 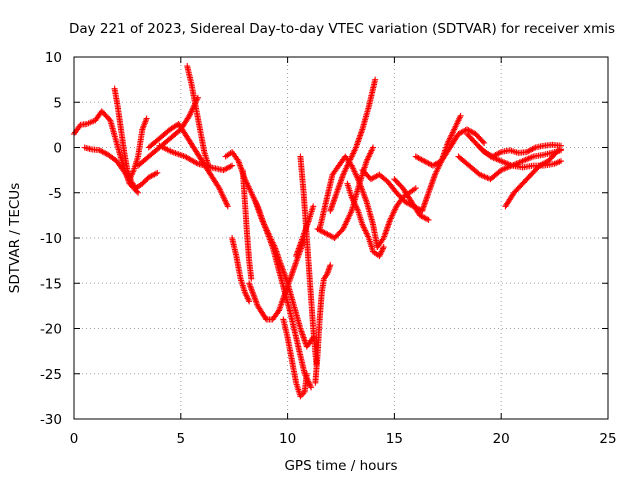 What do you see at coordinates (501, 439) in the screenshot?
I see `x-tick-label: 20` at bounding box center [501, 439].